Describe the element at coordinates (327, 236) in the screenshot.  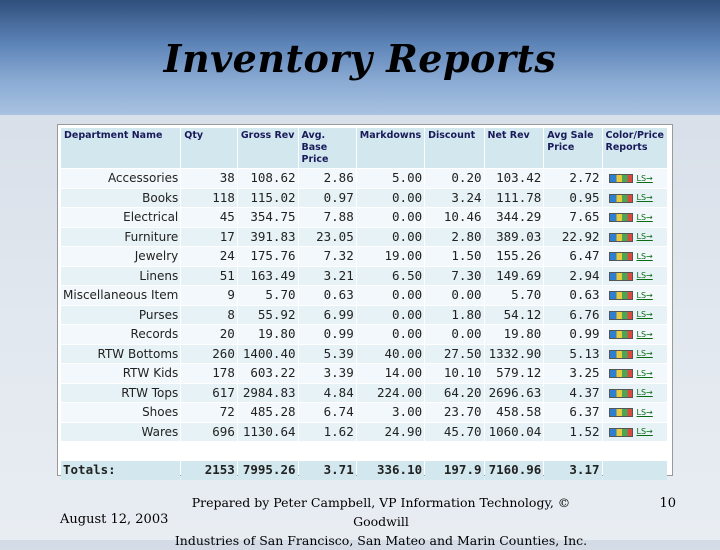
I see `cell-avg-base: 23.05` at that location.